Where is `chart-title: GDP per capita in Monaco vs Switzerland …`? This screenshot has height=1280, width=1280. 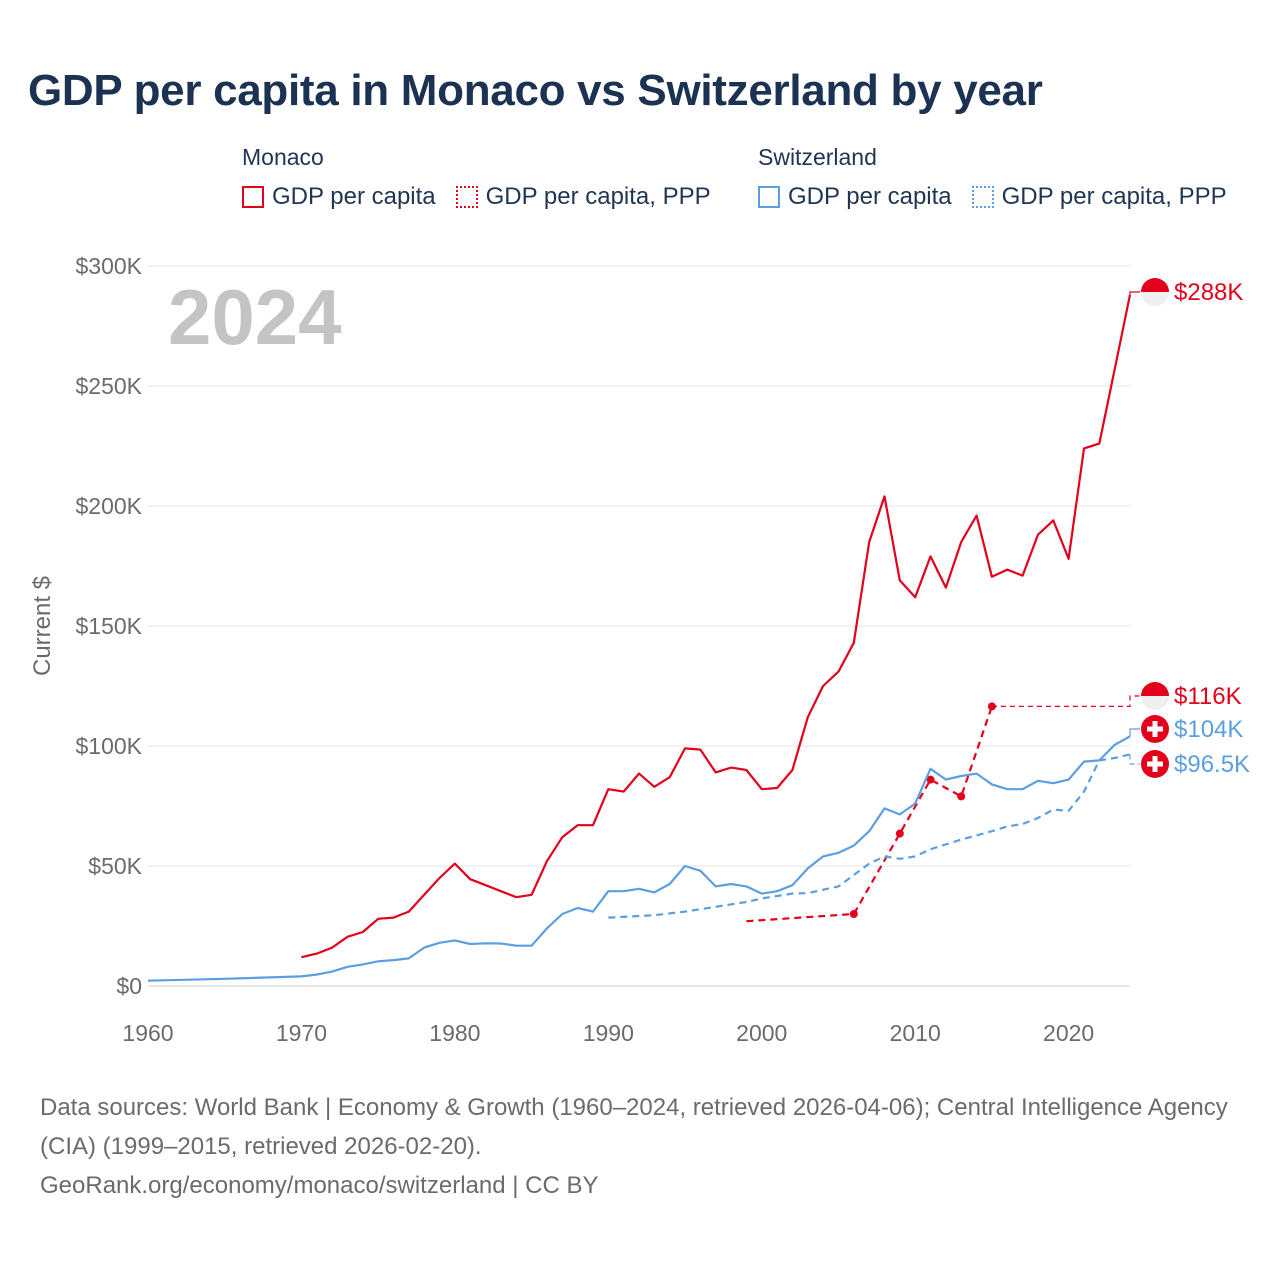 chart-title: GDP per capita in Monaco vs Switzerland … is located at coordinates (535, 90).